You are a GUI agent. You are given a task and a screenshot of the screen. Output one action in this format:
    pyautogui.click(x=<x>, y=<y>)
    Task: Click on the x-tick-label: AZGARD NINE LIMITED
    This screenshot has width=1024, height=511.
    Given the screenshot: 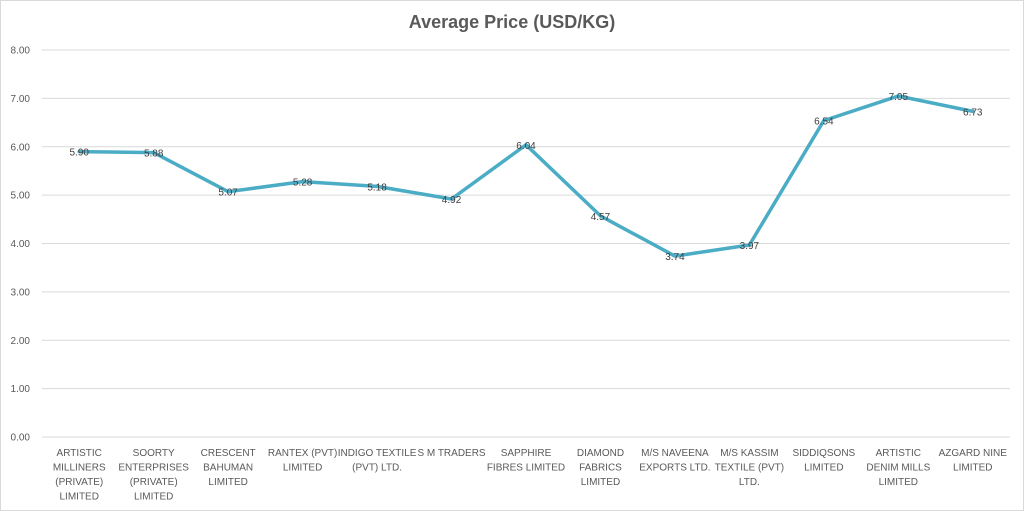 What is the action you would take?
    pyautogui.click(x=973, y=461)
    